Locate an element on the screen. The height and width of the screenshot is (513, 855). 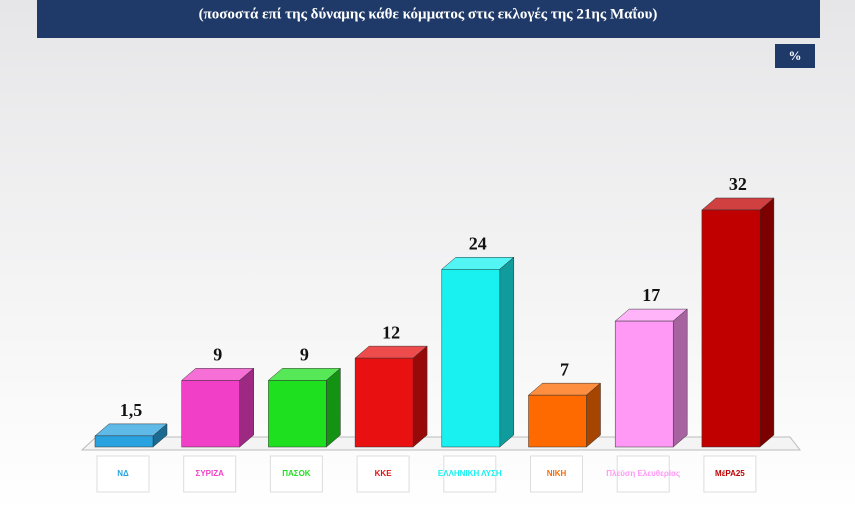
x-tick-label: ΝΙΚΗ is located at coordinates (557, 473).